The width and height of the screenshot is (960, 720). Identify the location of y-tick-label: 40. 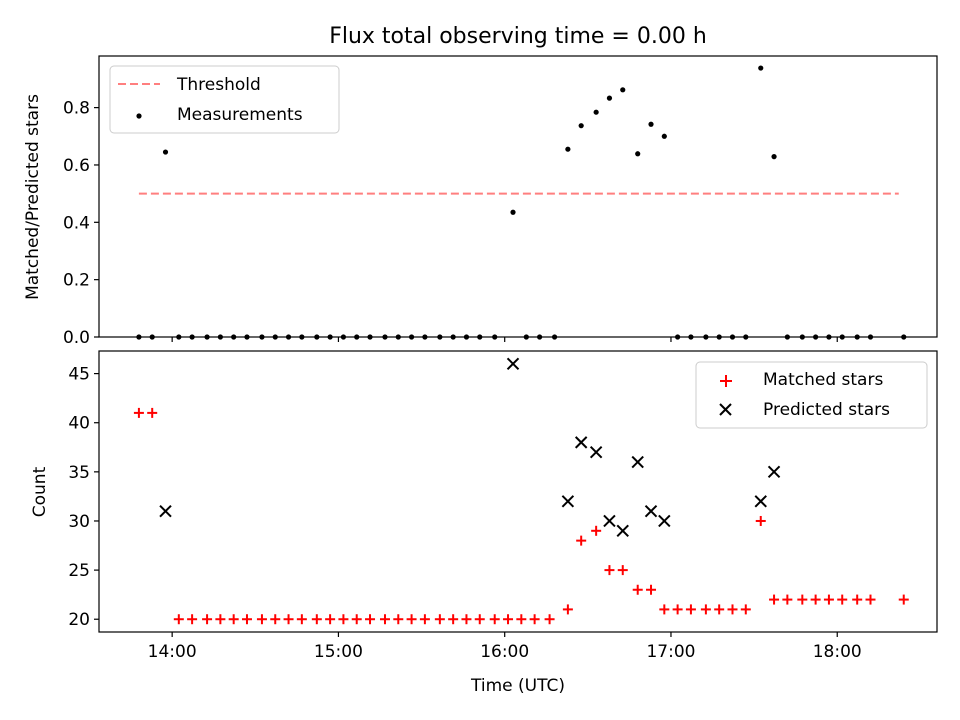
(79, 424).